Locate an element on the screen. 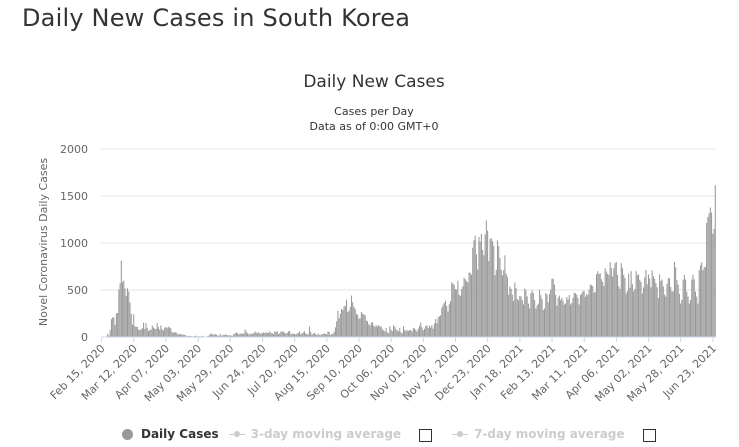 The height and width of the screenshot is (447, 739). x-tick-label: Nov 01, 2020 is located at coordinates (398, 372).